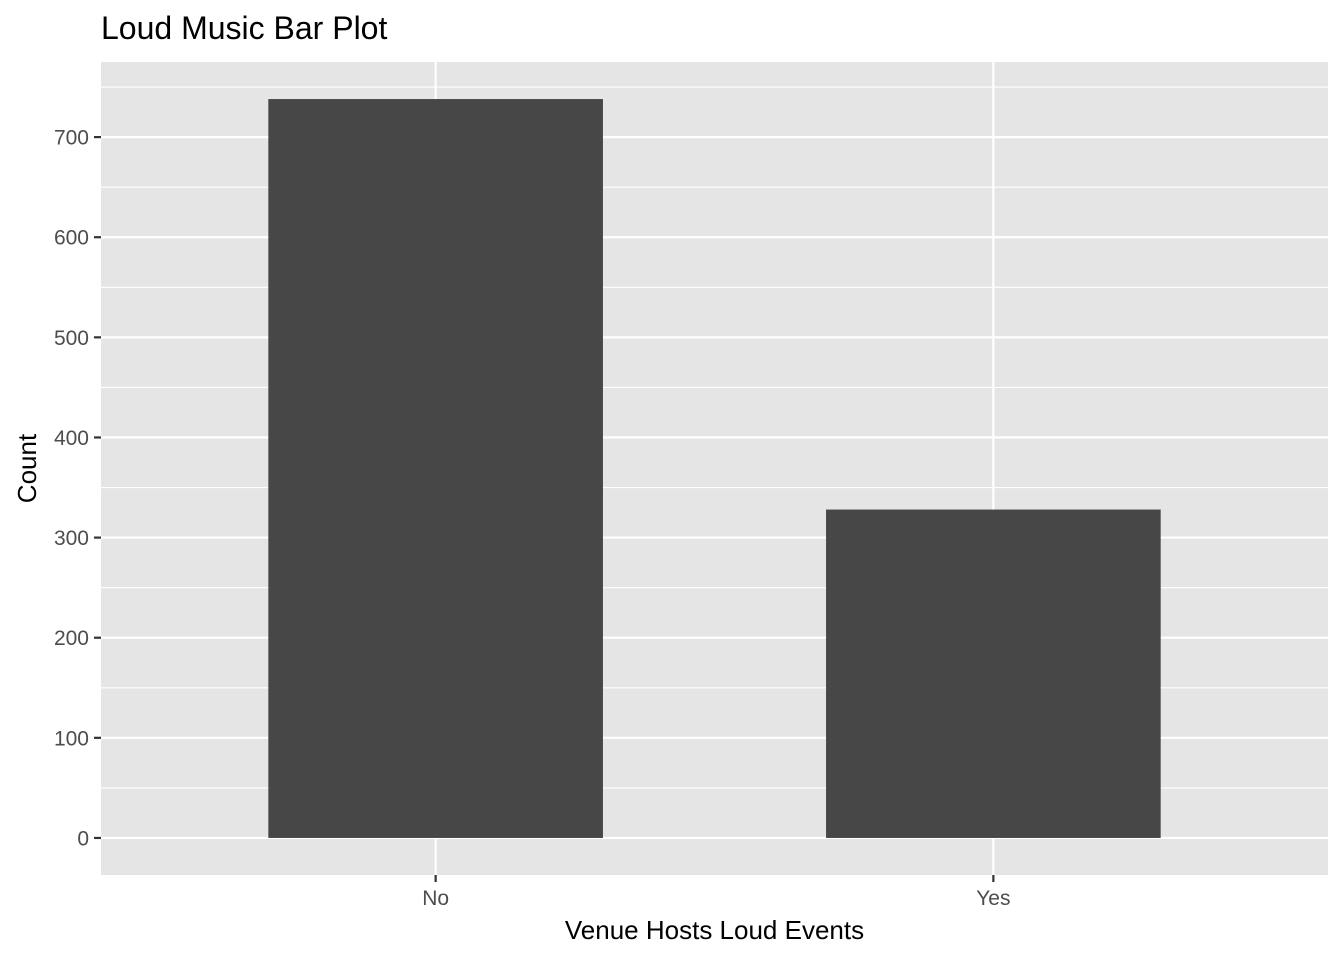 The image size is (1344, 965). I want to click on y-tick-label: 0, so click(83, 838).